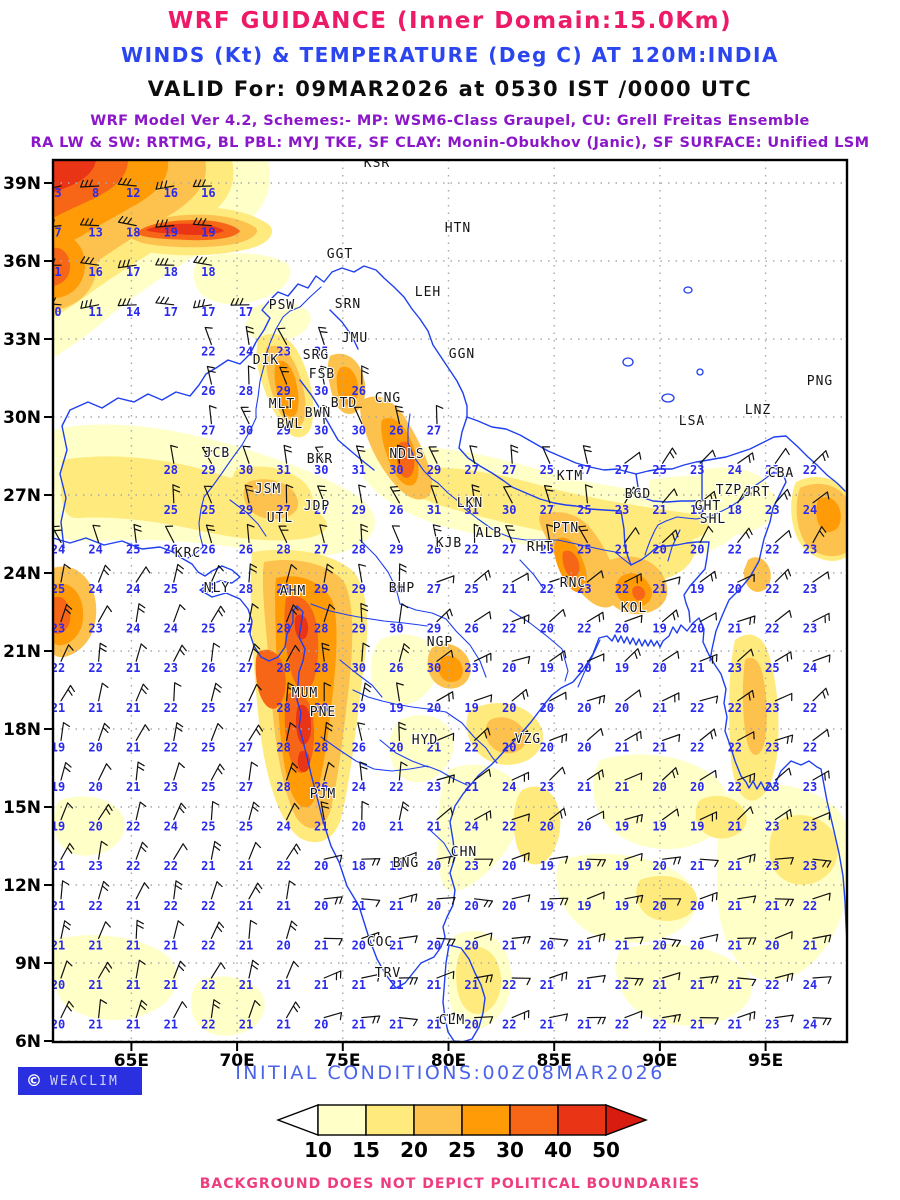 This screenshot has height=1200, width=900. What do you see at coordinates (626, 1120) in the screenshot?
I see `colorbar-right-arrow` at bounding box center [626, 1120].